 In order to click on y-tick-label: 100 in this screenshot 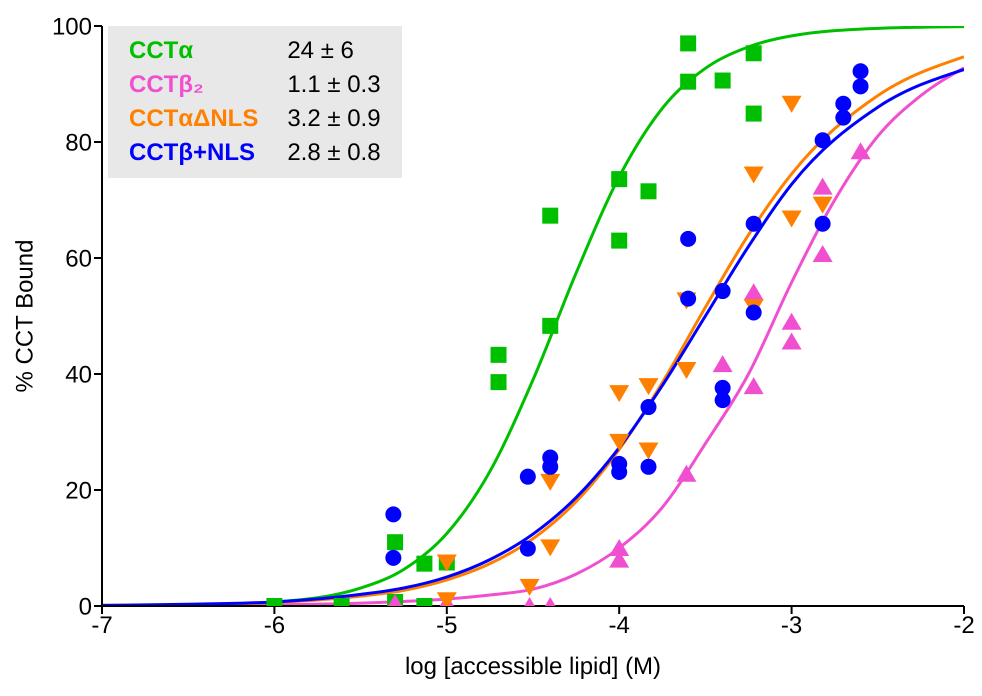, I will do `click(72, 27)`.